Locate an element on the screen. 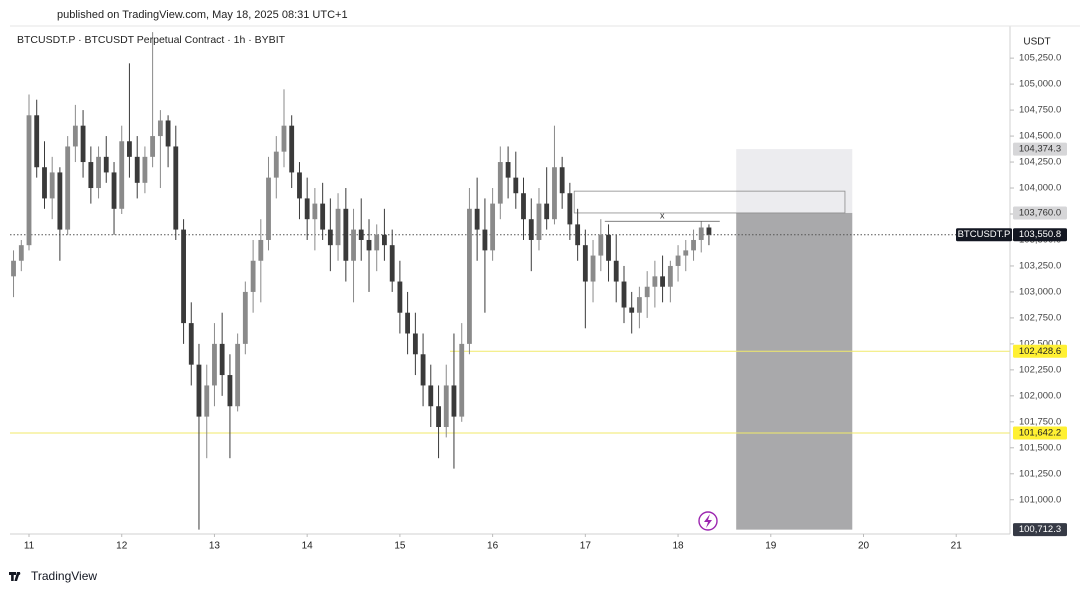 The width and height of the screenshot is (1080, 593). y-tick-label: 101,250.0 is located at coordinates (1040, 473).